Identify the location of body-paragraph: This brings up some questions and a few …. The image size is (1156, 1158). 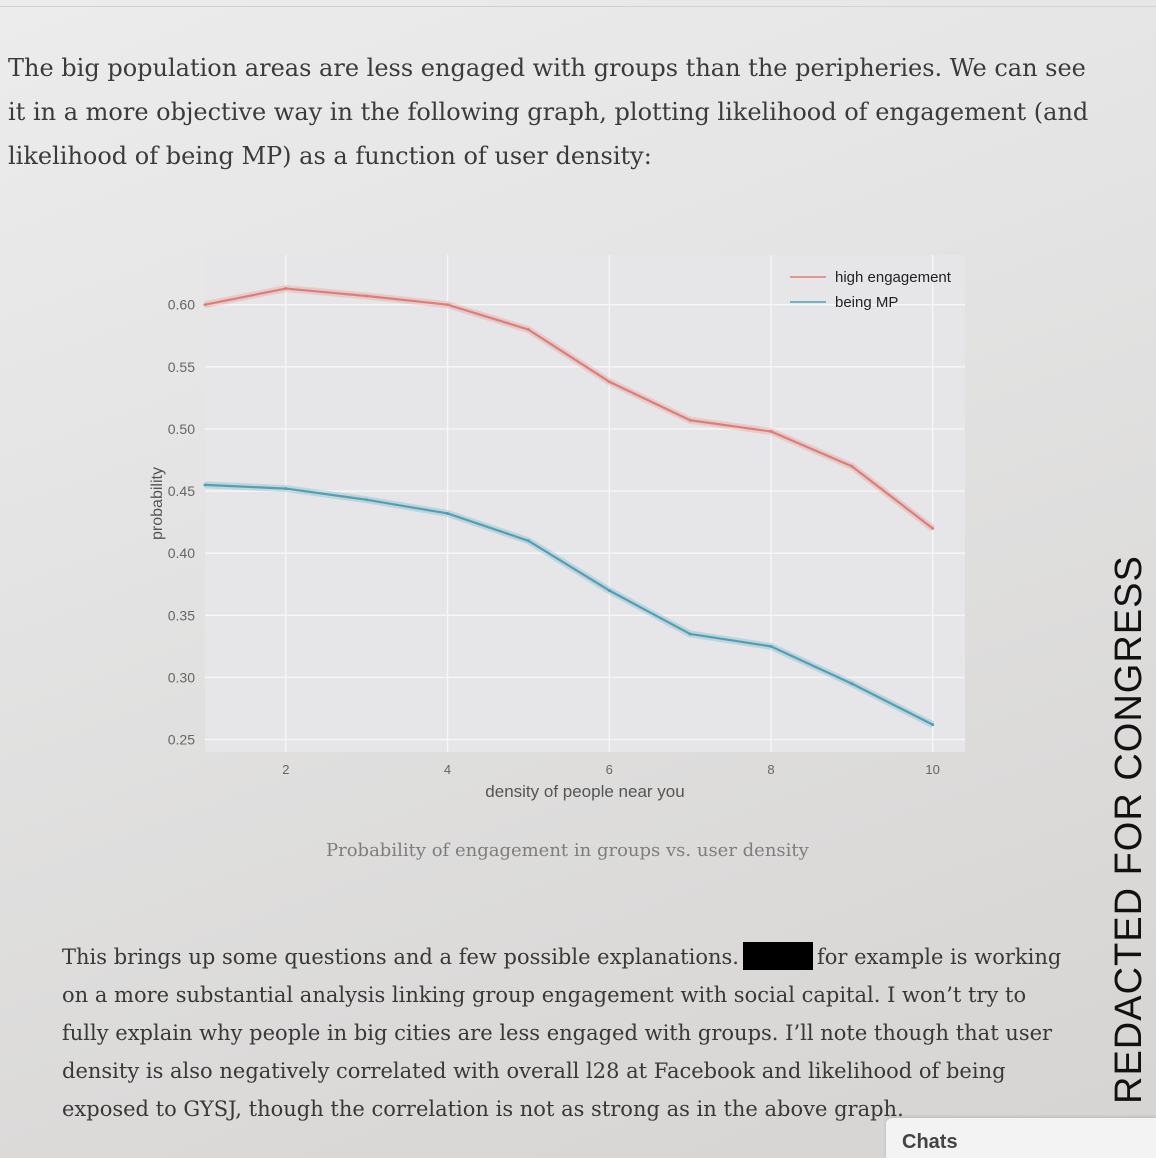
(562, 1033).